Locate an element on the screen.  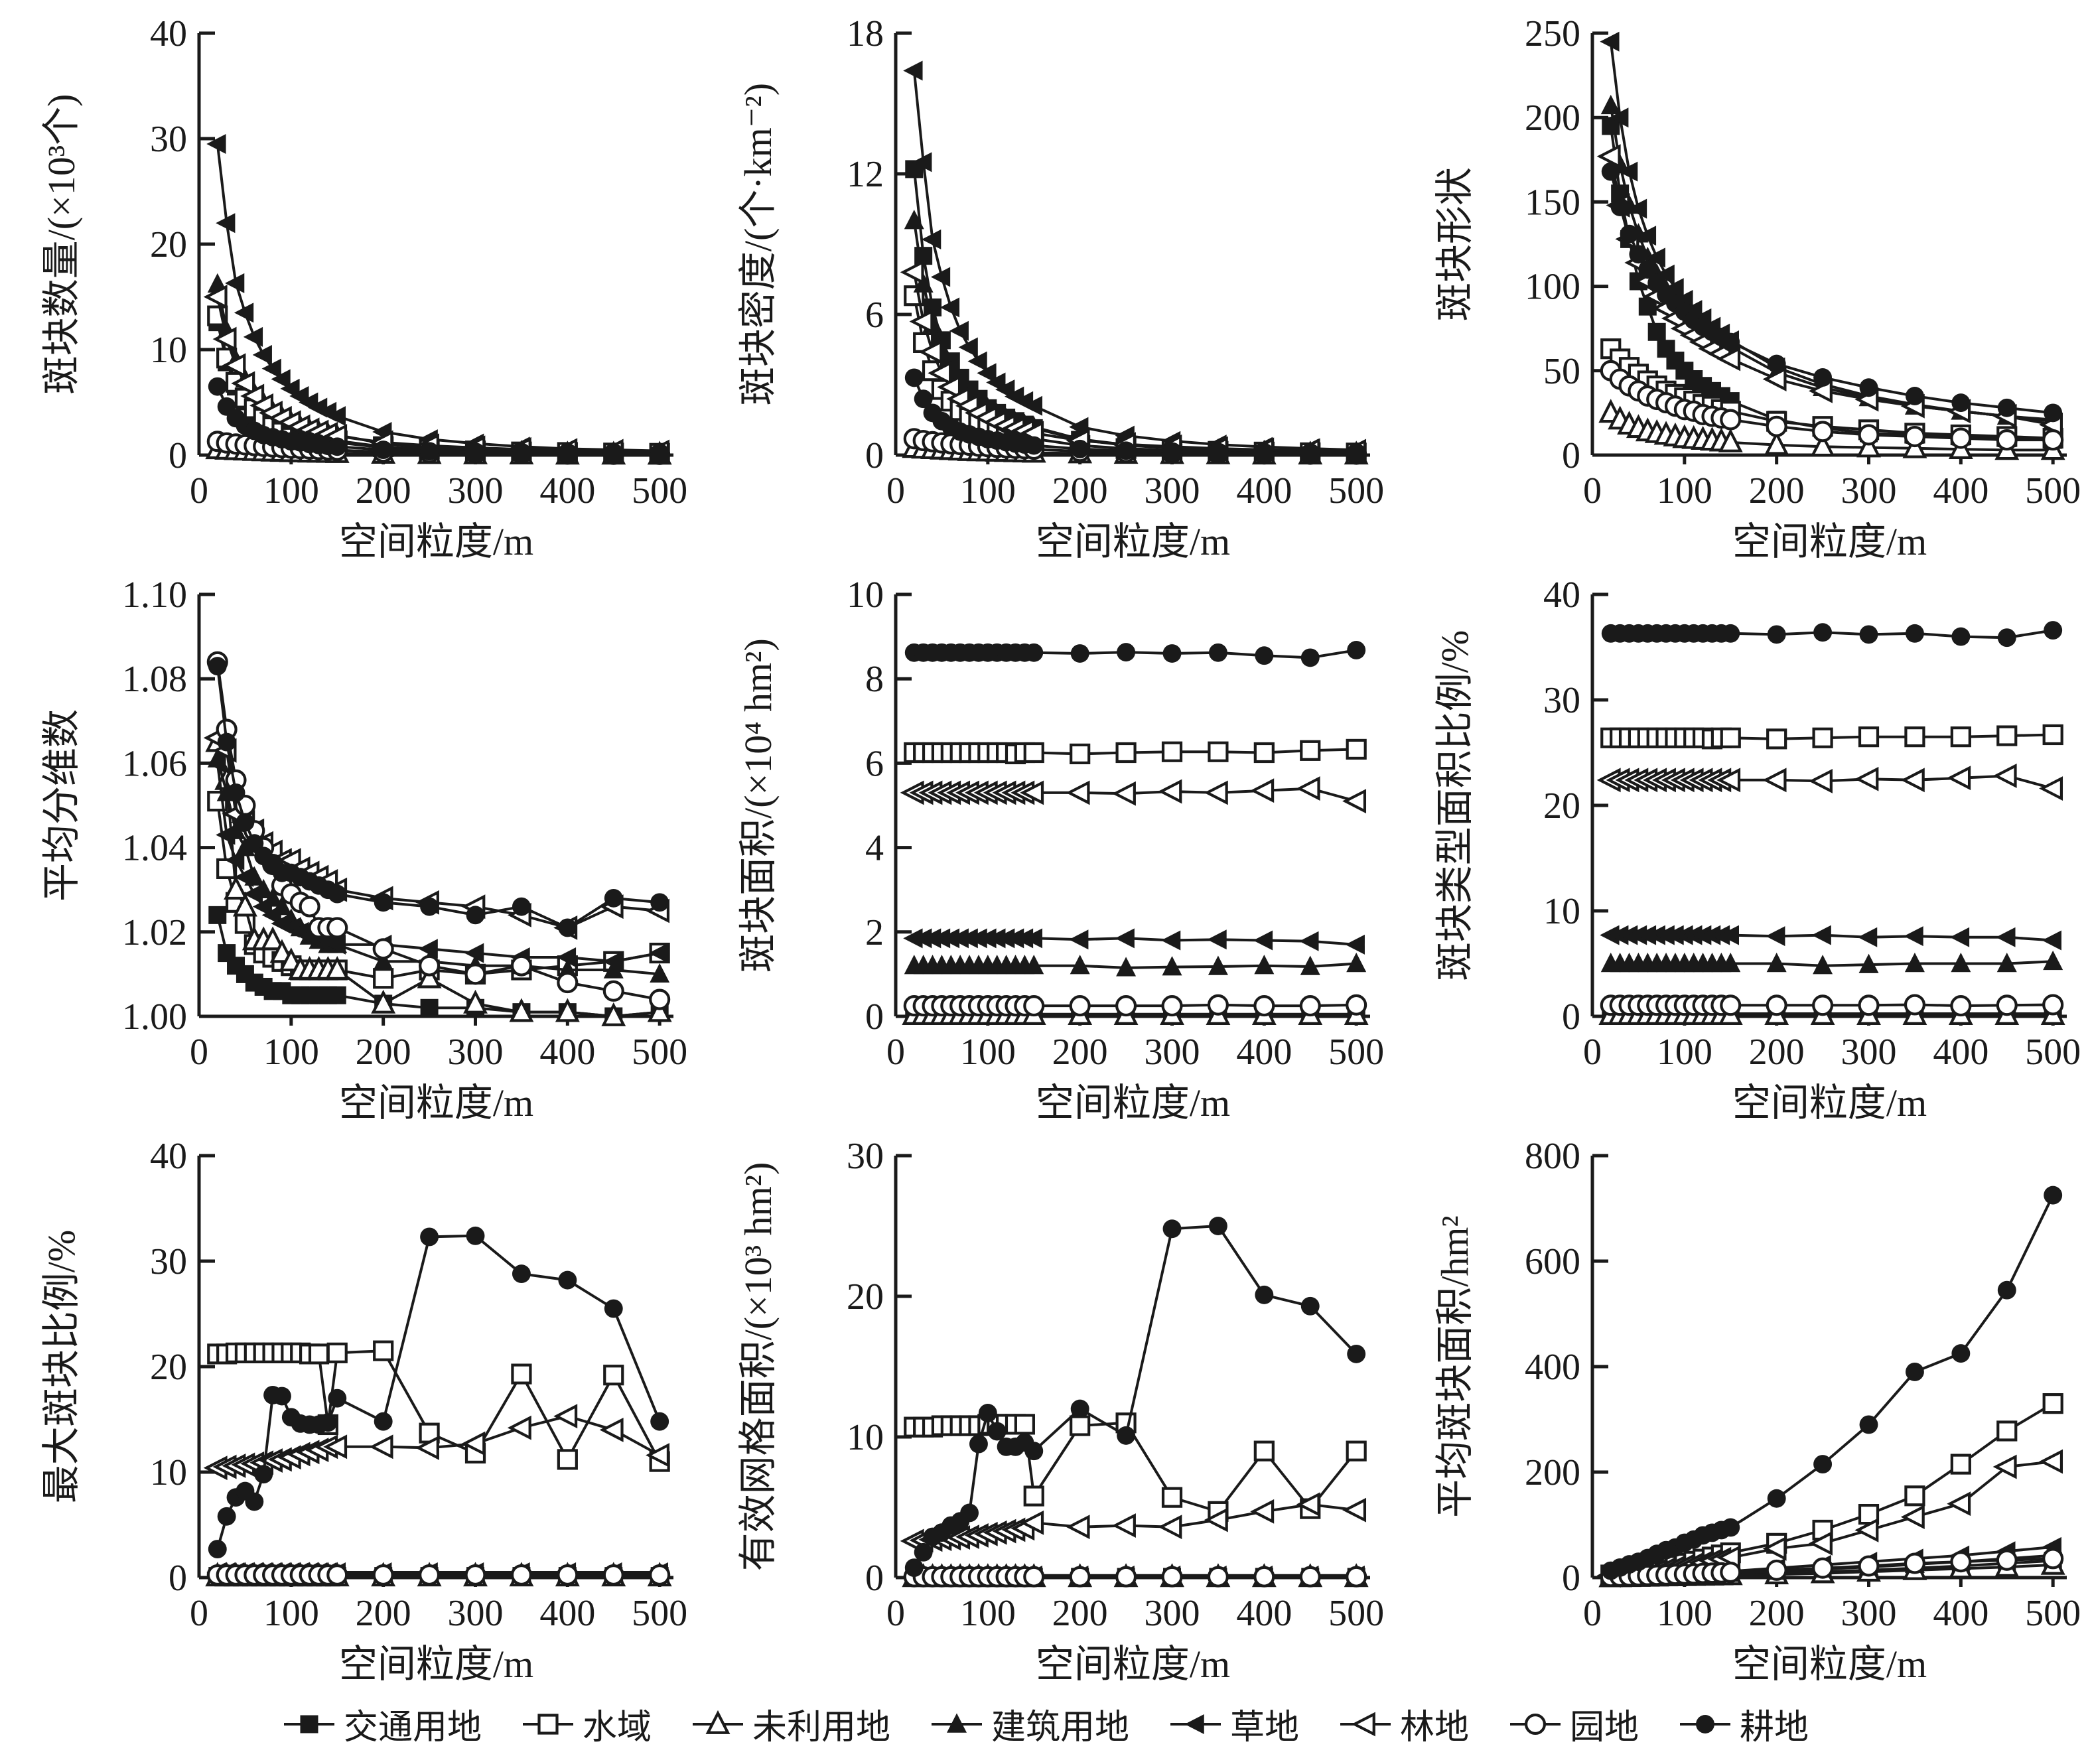
legend: 交通用地 水域 未利用地 建筑用地 草地 林地 园地 耕地 is located at coordinates (1045, 1724).